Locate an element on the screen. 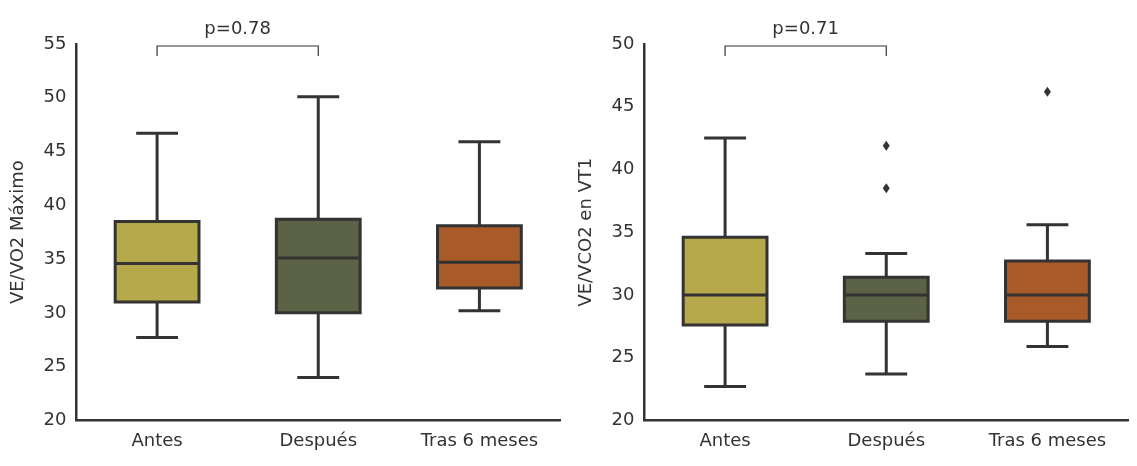  text: p=0.71 is located at coordinates (805, 27).